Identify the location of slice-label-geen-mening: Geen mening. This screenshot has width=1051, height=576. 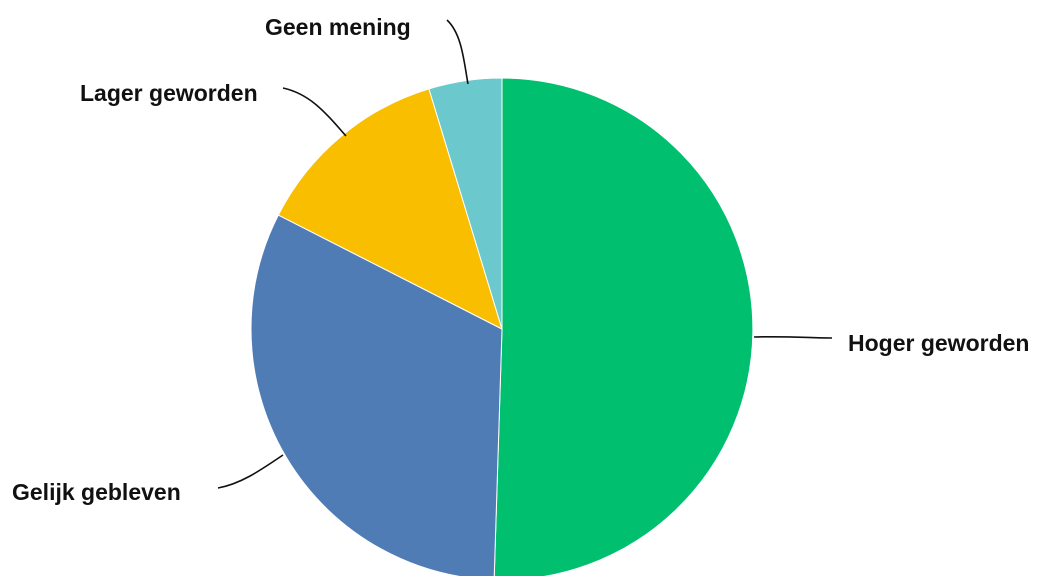
(338, 27).